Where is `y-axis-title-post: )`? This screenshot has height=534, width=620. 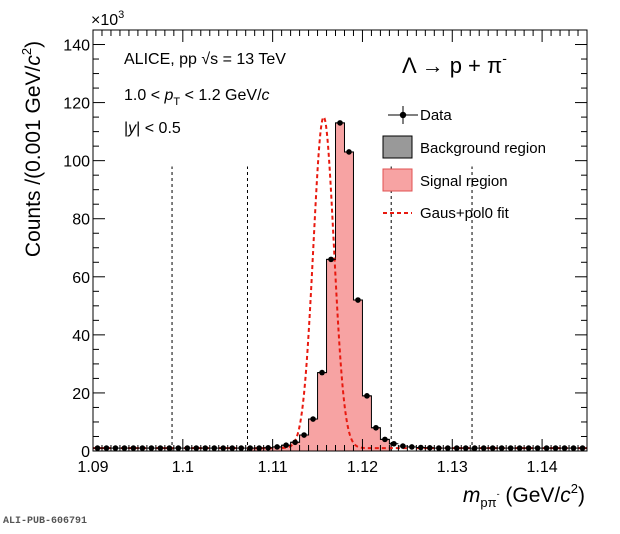
y-axis-title-post: ) is located at coordinates (33, 44).